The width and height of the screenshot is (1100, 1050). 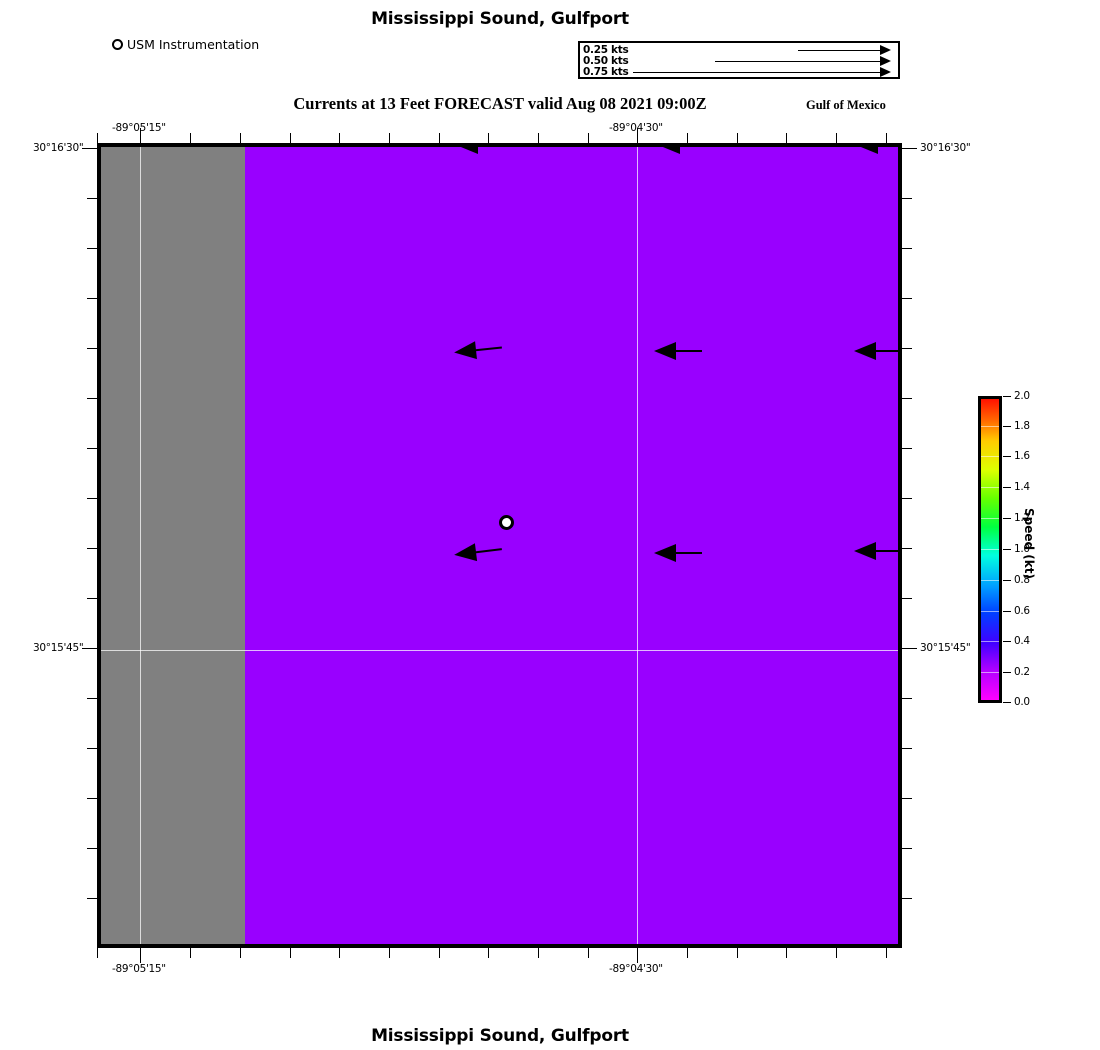 What do you see at coordinates (58, 648) in the screenshot?
I see `left-axis-label: 30°15'45"` at bounding box center [58, 648].